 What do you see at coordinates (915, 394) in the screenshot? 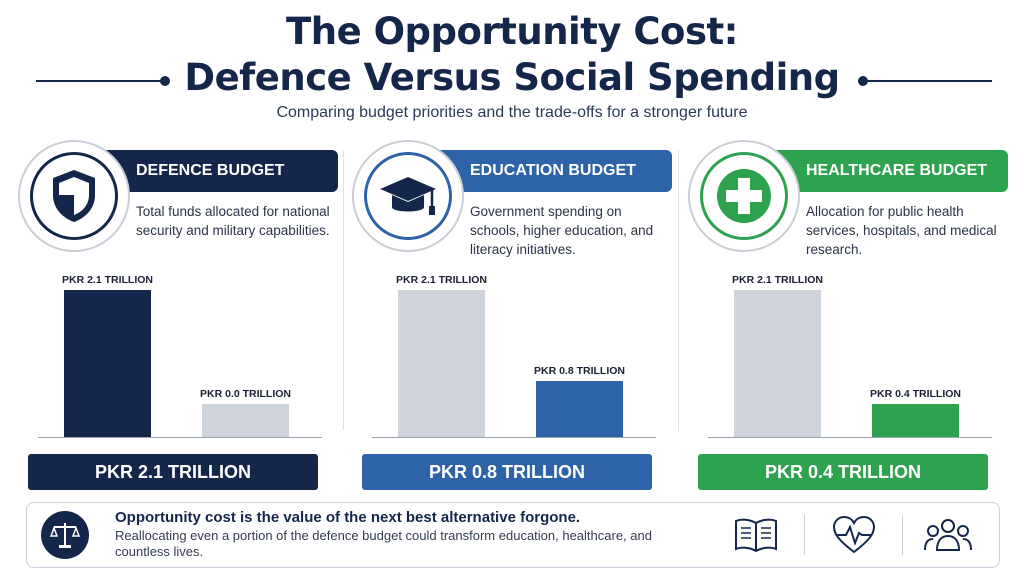
I see `bar-2-label: PKR 0.4 TRILLION` at bounding box center [915, 394].